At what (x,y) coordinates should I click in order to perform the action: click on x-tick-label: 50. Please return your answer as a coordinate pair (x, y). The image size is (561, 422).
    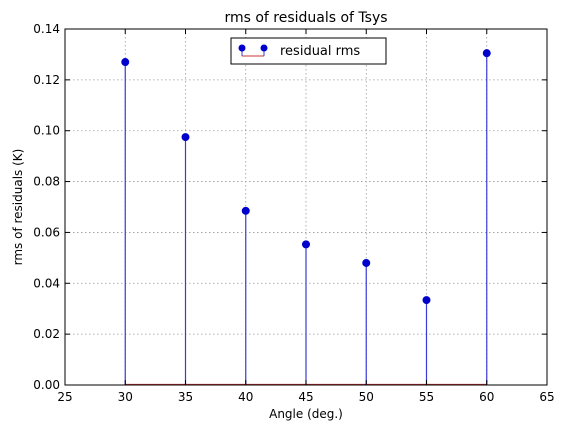
    Looking at the image, I should click on (366, 397).